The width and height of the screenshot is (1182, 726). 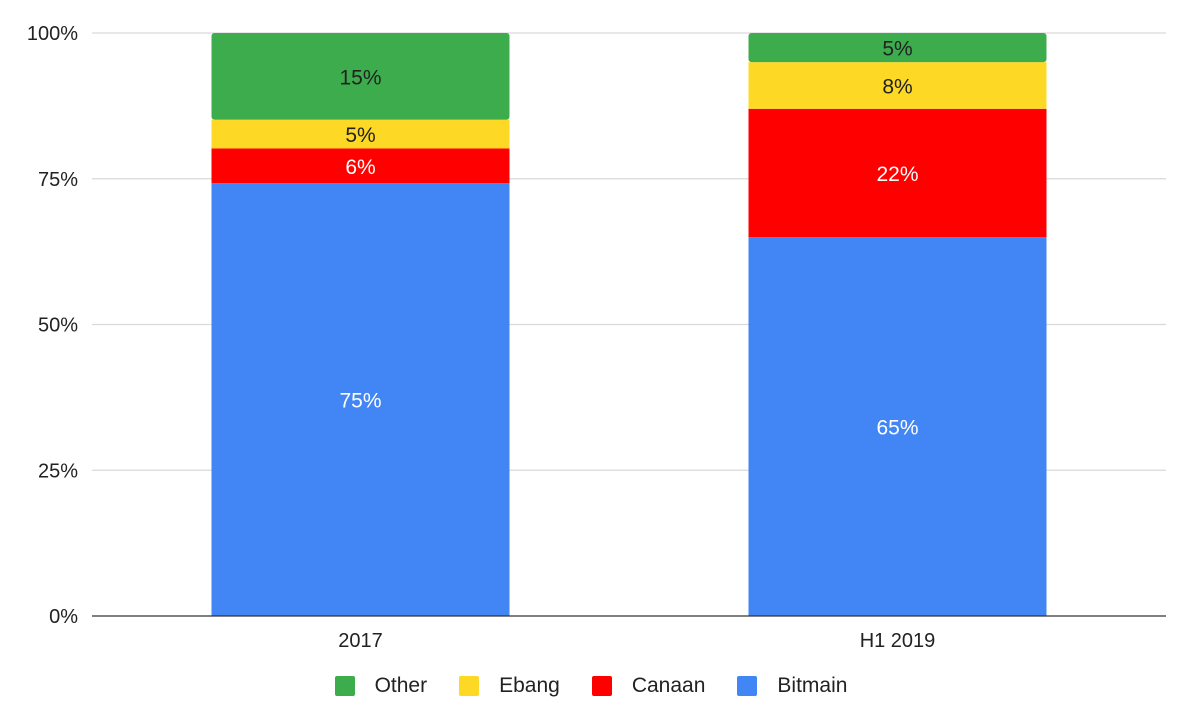 I want to click on data-label: 6%, so click(x=360, y=167).